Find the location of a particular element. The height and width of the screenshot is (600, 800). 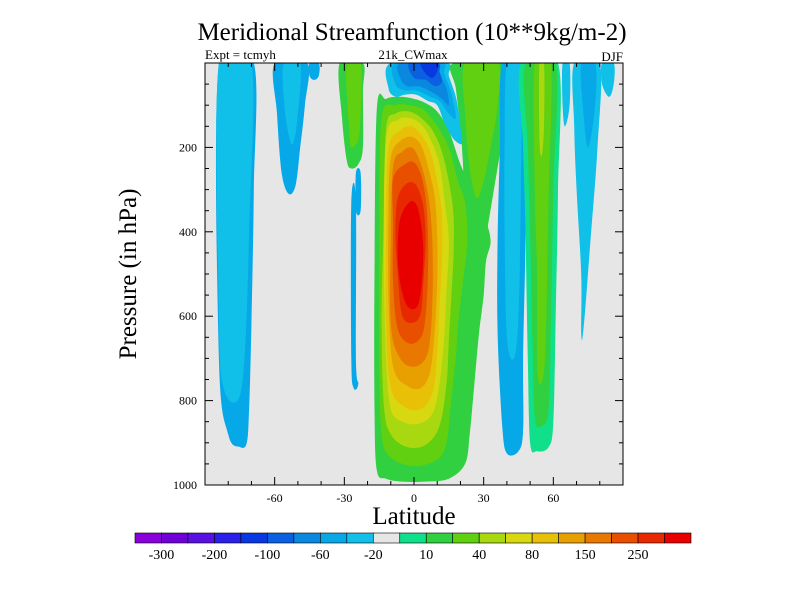

run-label: 21k_CWmax is located at coordinates (413, 54).